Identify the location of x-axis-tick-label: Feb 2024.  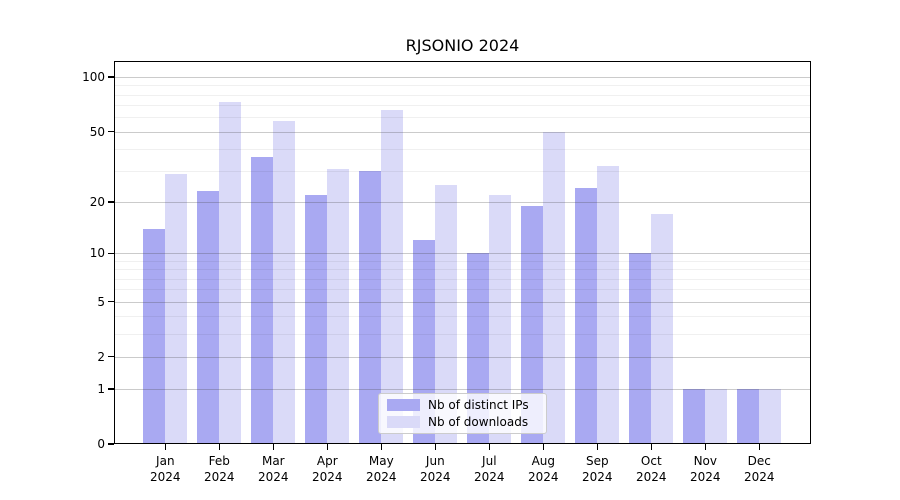
(219, 469).